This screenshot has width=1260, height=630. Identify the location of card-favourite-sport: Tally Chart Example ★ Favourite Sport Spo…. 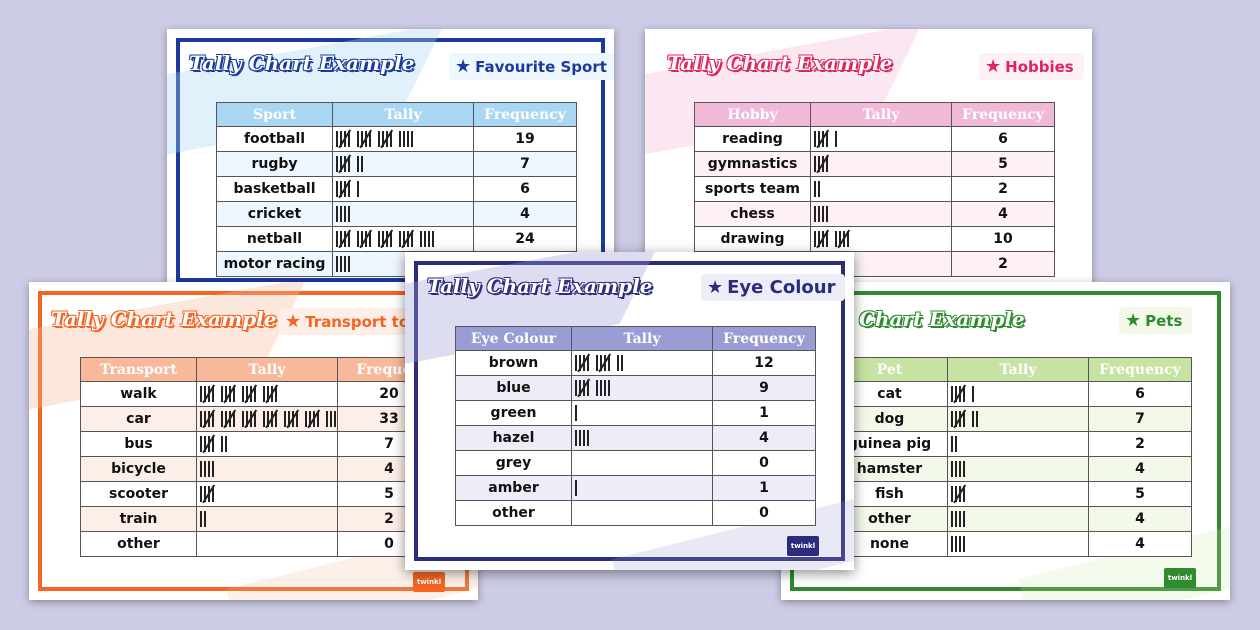
(390, 160).